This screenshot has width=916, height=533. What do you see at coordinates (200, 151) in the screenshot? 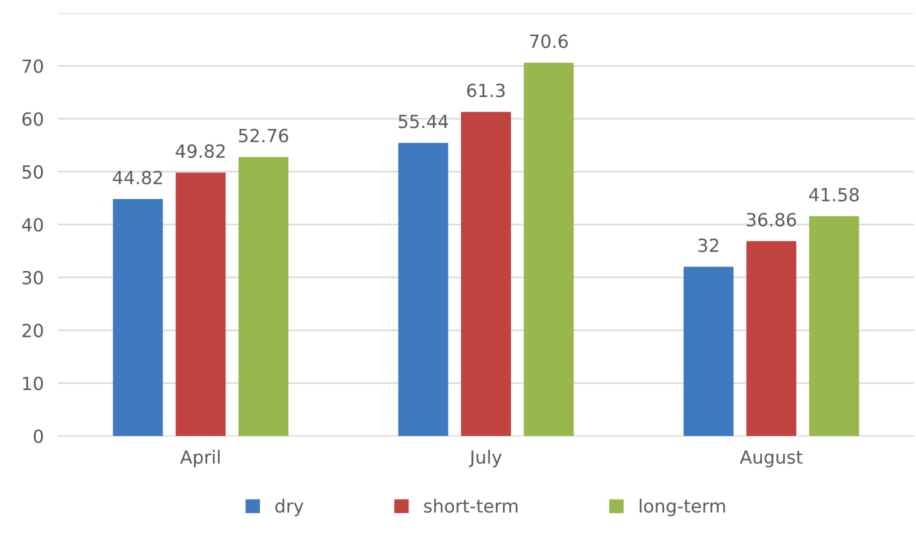
I see `data-label: 49.82` at bounding box center [200, 151].